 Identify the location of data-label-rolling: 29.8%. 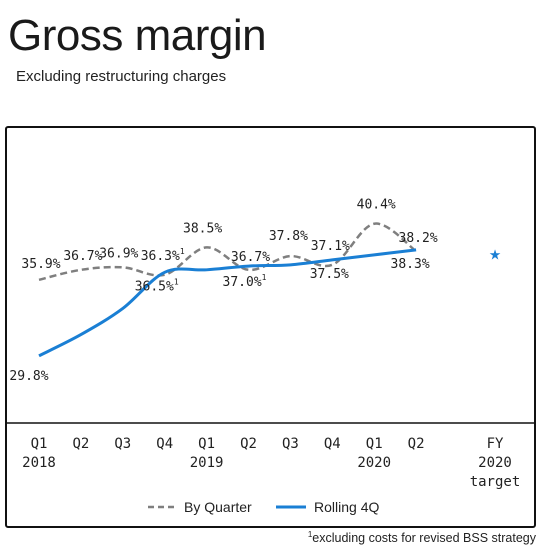
(28, 376).